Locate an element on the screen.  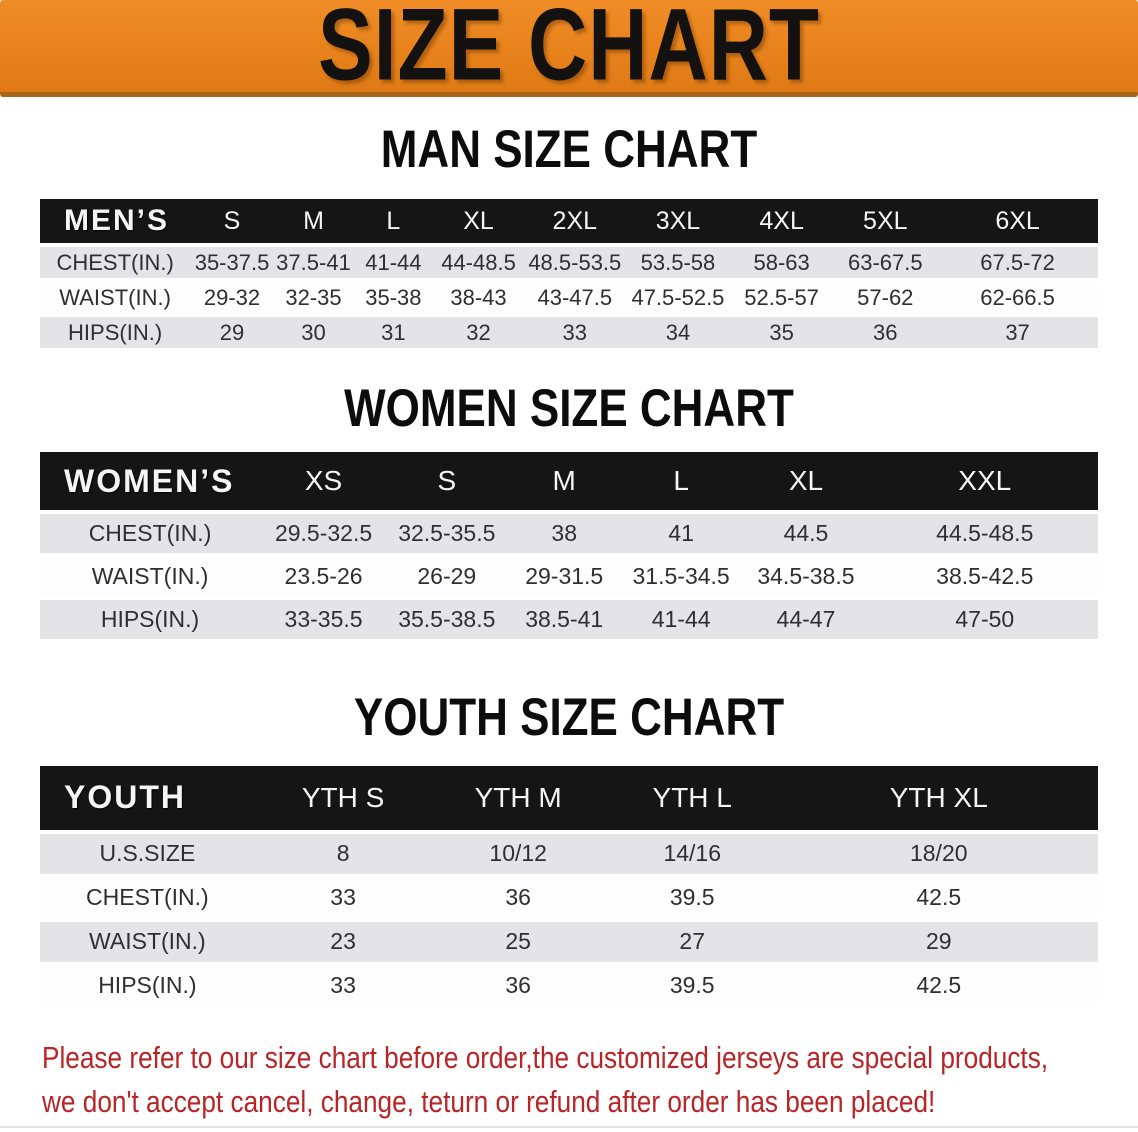
women-section-heading-text: WOMEN SIZE CHART is located at coordinates (569, 408).